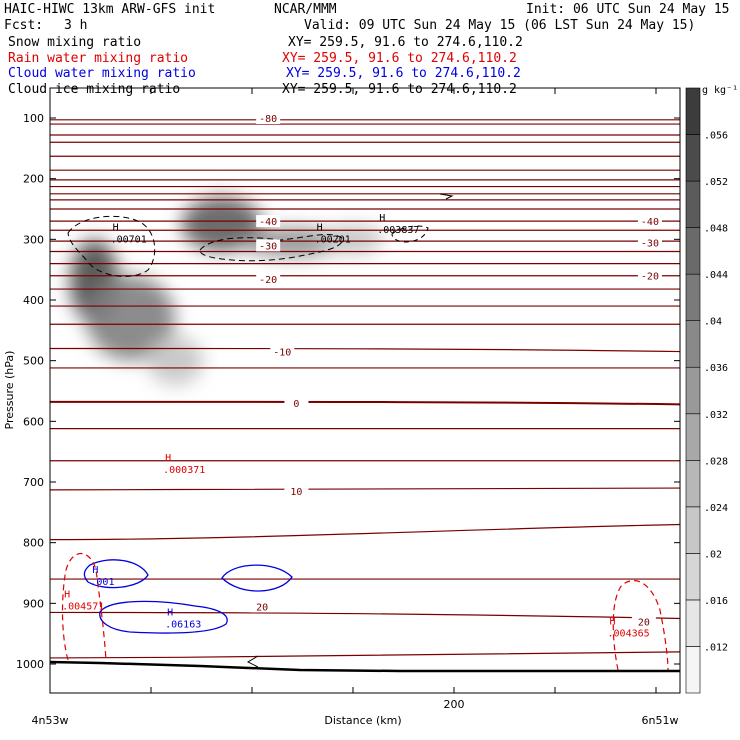 The height and width of the screenshot is (740, 740). I want to click on max-value: .00201, so click(333, 239).